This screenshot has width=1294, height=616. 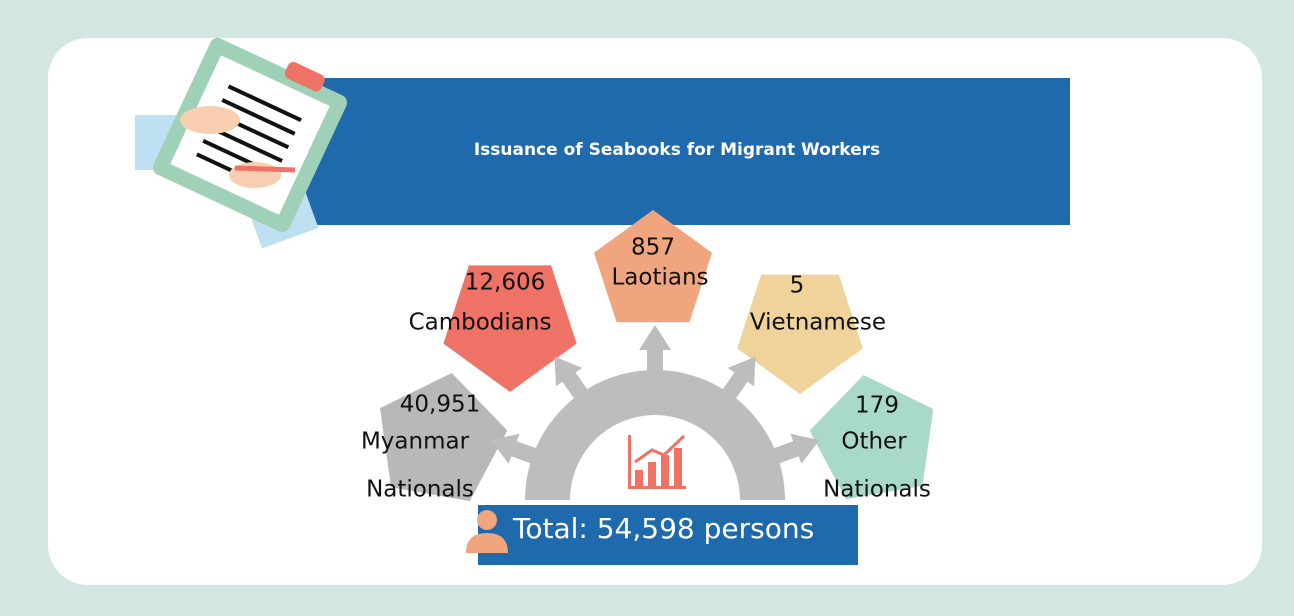 I want to click on title-banner, so click(x=685, y=151).